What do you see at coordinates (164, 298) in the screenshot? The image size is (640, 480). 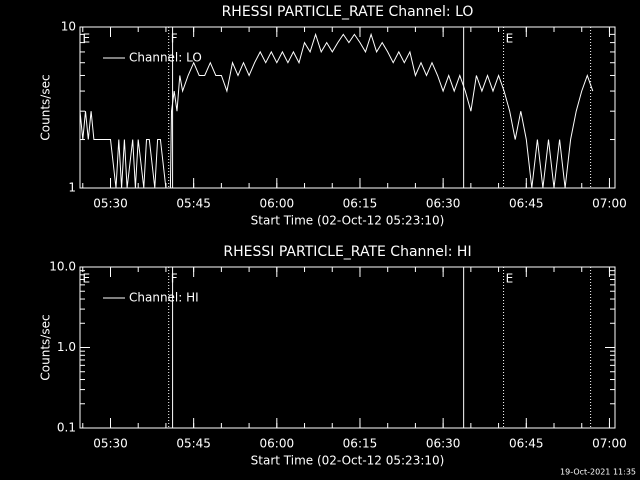 I see `legend-label: Channel: HI` at bounding box center [164, 298].